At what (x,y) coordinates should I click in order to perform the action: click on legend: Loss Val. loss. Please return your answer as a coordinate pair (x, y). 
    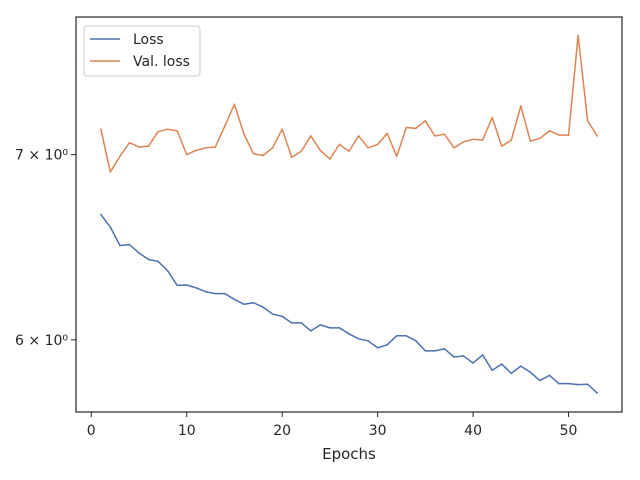
    Looking at the image, I should click on (142, 51).